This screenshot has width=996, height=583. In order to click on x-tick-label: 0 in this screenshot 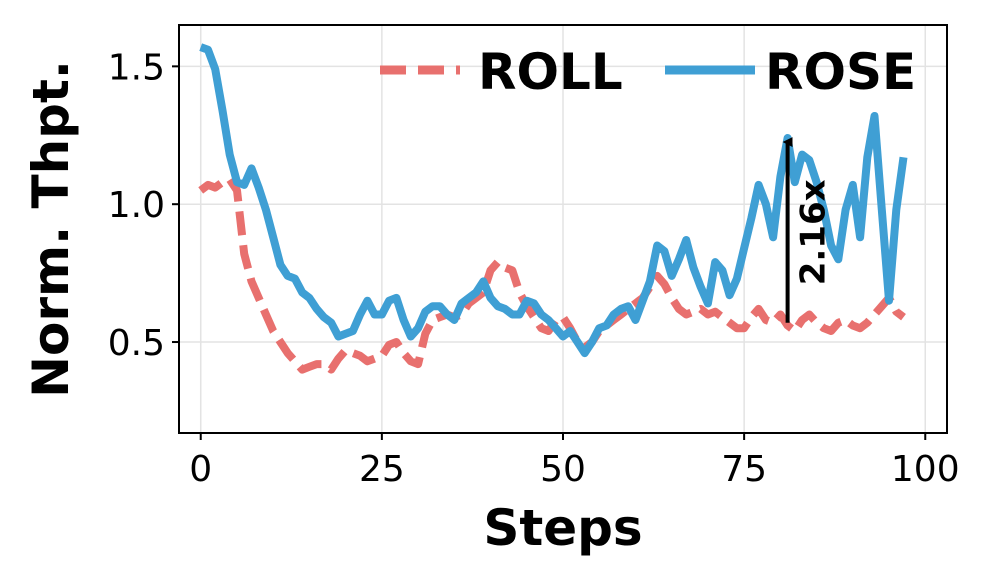, I will do `click(200, 469)`.